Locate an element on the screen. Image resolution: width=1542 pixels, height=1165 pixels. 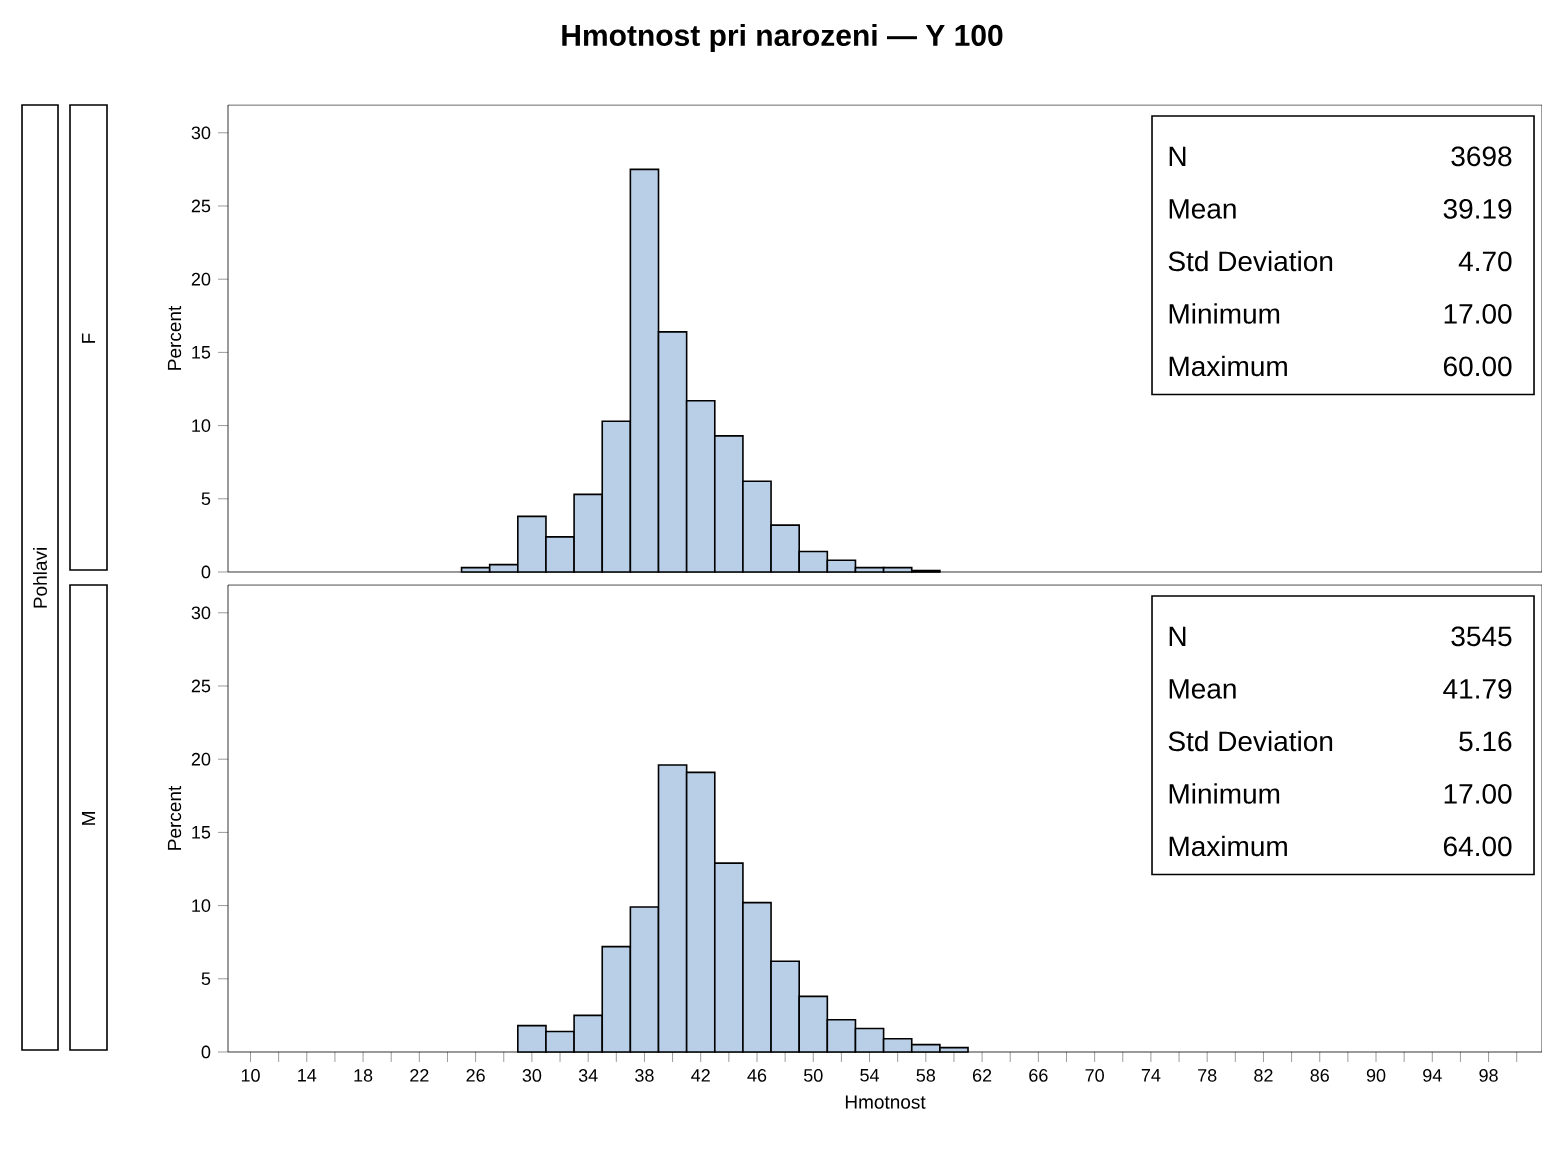
annotation: 5.16 is located at coordinates (1485, 741).